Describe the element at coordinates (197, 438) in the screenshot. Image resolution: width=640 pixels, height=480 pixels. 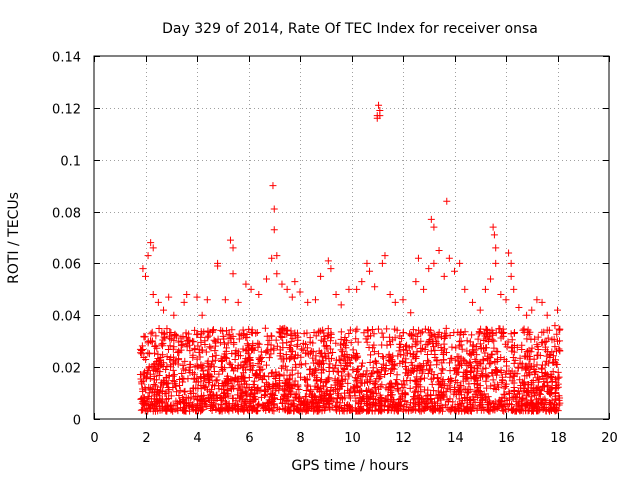
I see `x-tick-label: 4` at that location.